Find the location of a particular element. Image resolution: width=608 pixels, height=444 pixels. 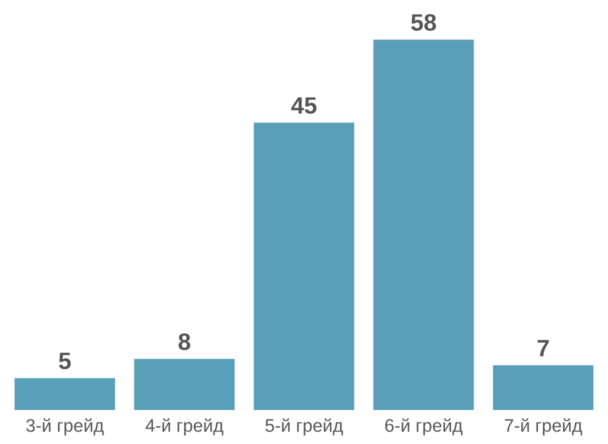

x-tick-label: 7-й грейд is located at coordinates (543, 427).